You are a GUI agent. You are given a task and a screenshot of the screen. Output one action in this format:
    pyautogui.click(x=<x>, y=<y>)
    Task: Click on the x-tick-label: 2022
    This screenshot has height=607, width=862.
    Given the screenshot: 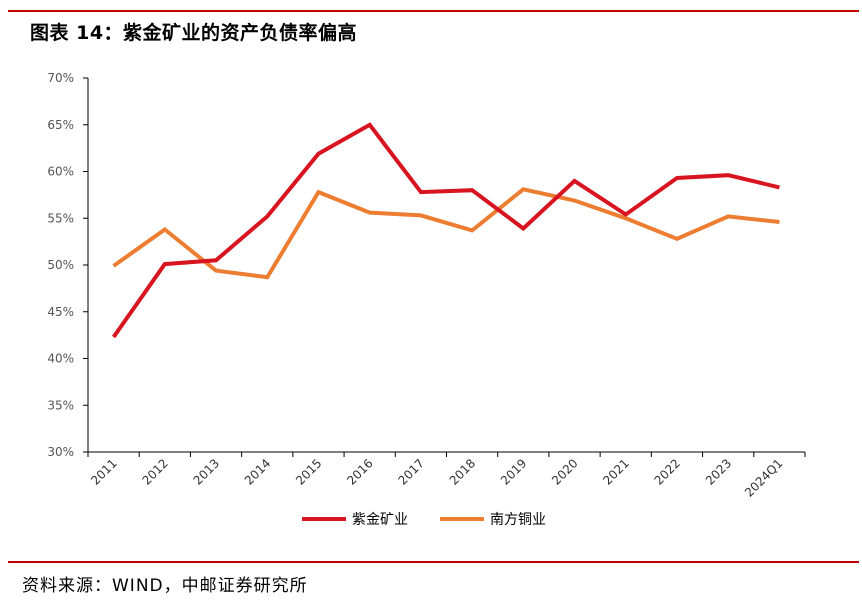 What is the action you would take?
    pyautogui.click(x=667, y=471)
    